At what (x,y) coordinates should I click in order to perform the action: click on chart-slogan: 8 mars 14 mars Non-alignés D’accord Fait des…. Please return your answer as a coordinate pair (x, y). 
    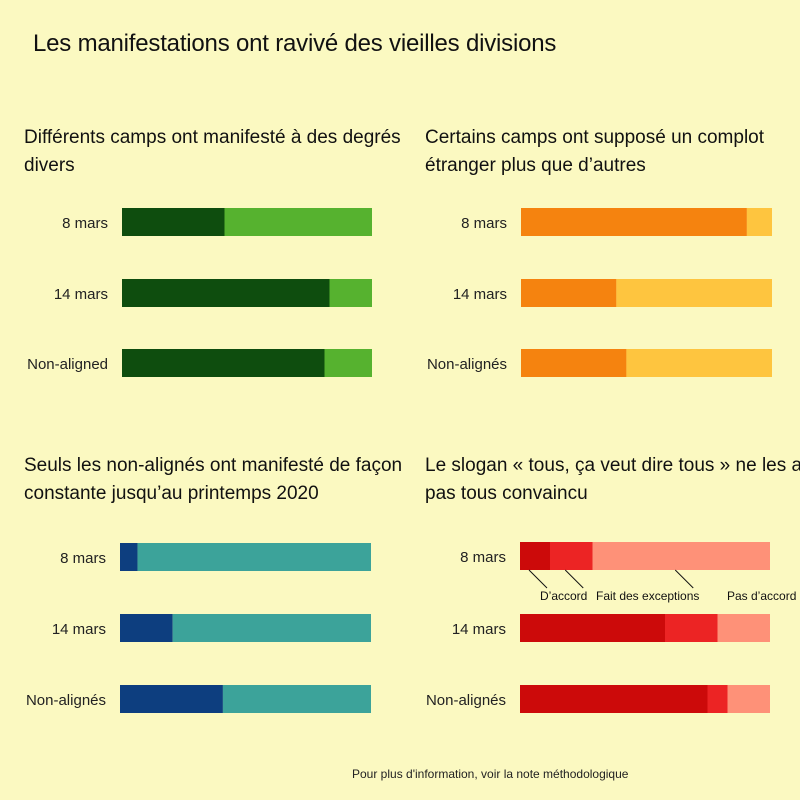
    Looking at the image, I should click on (611, 627).